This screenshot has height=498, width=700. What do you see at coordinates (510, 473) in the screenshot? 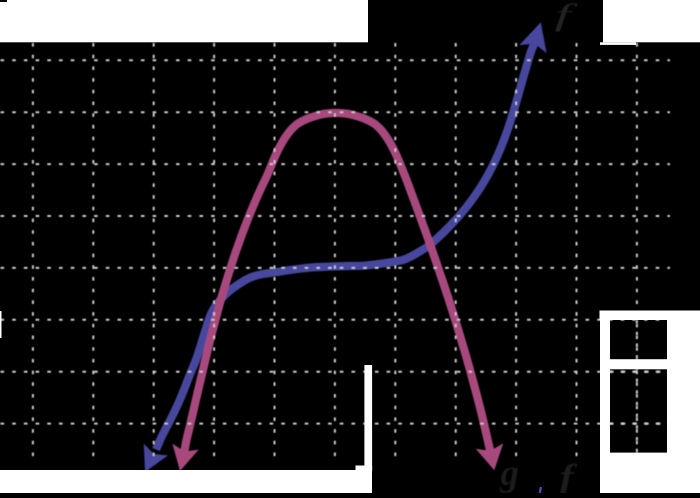
I see `svg-text: g` at bounding box center [510, 473].